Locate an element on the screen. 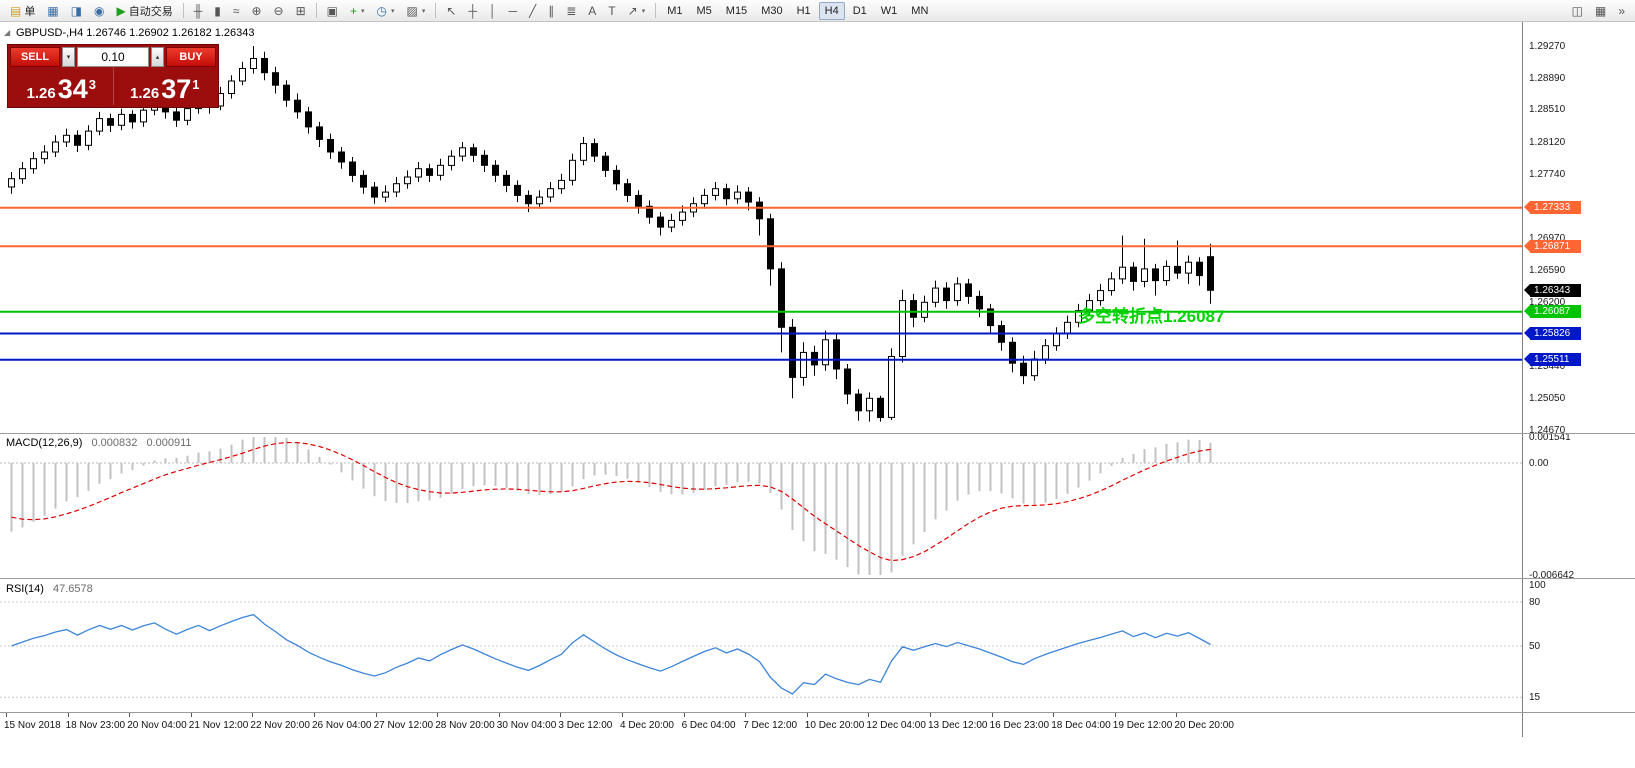  macd-panel-divider is located at coordinates (817, 433).